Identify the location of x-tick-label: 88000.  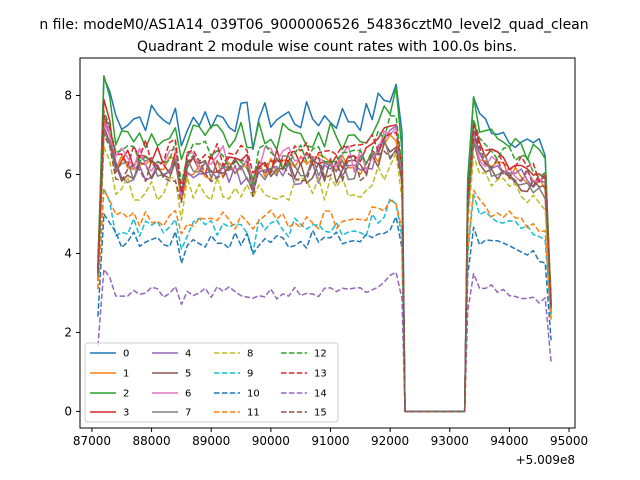
(151, 441).